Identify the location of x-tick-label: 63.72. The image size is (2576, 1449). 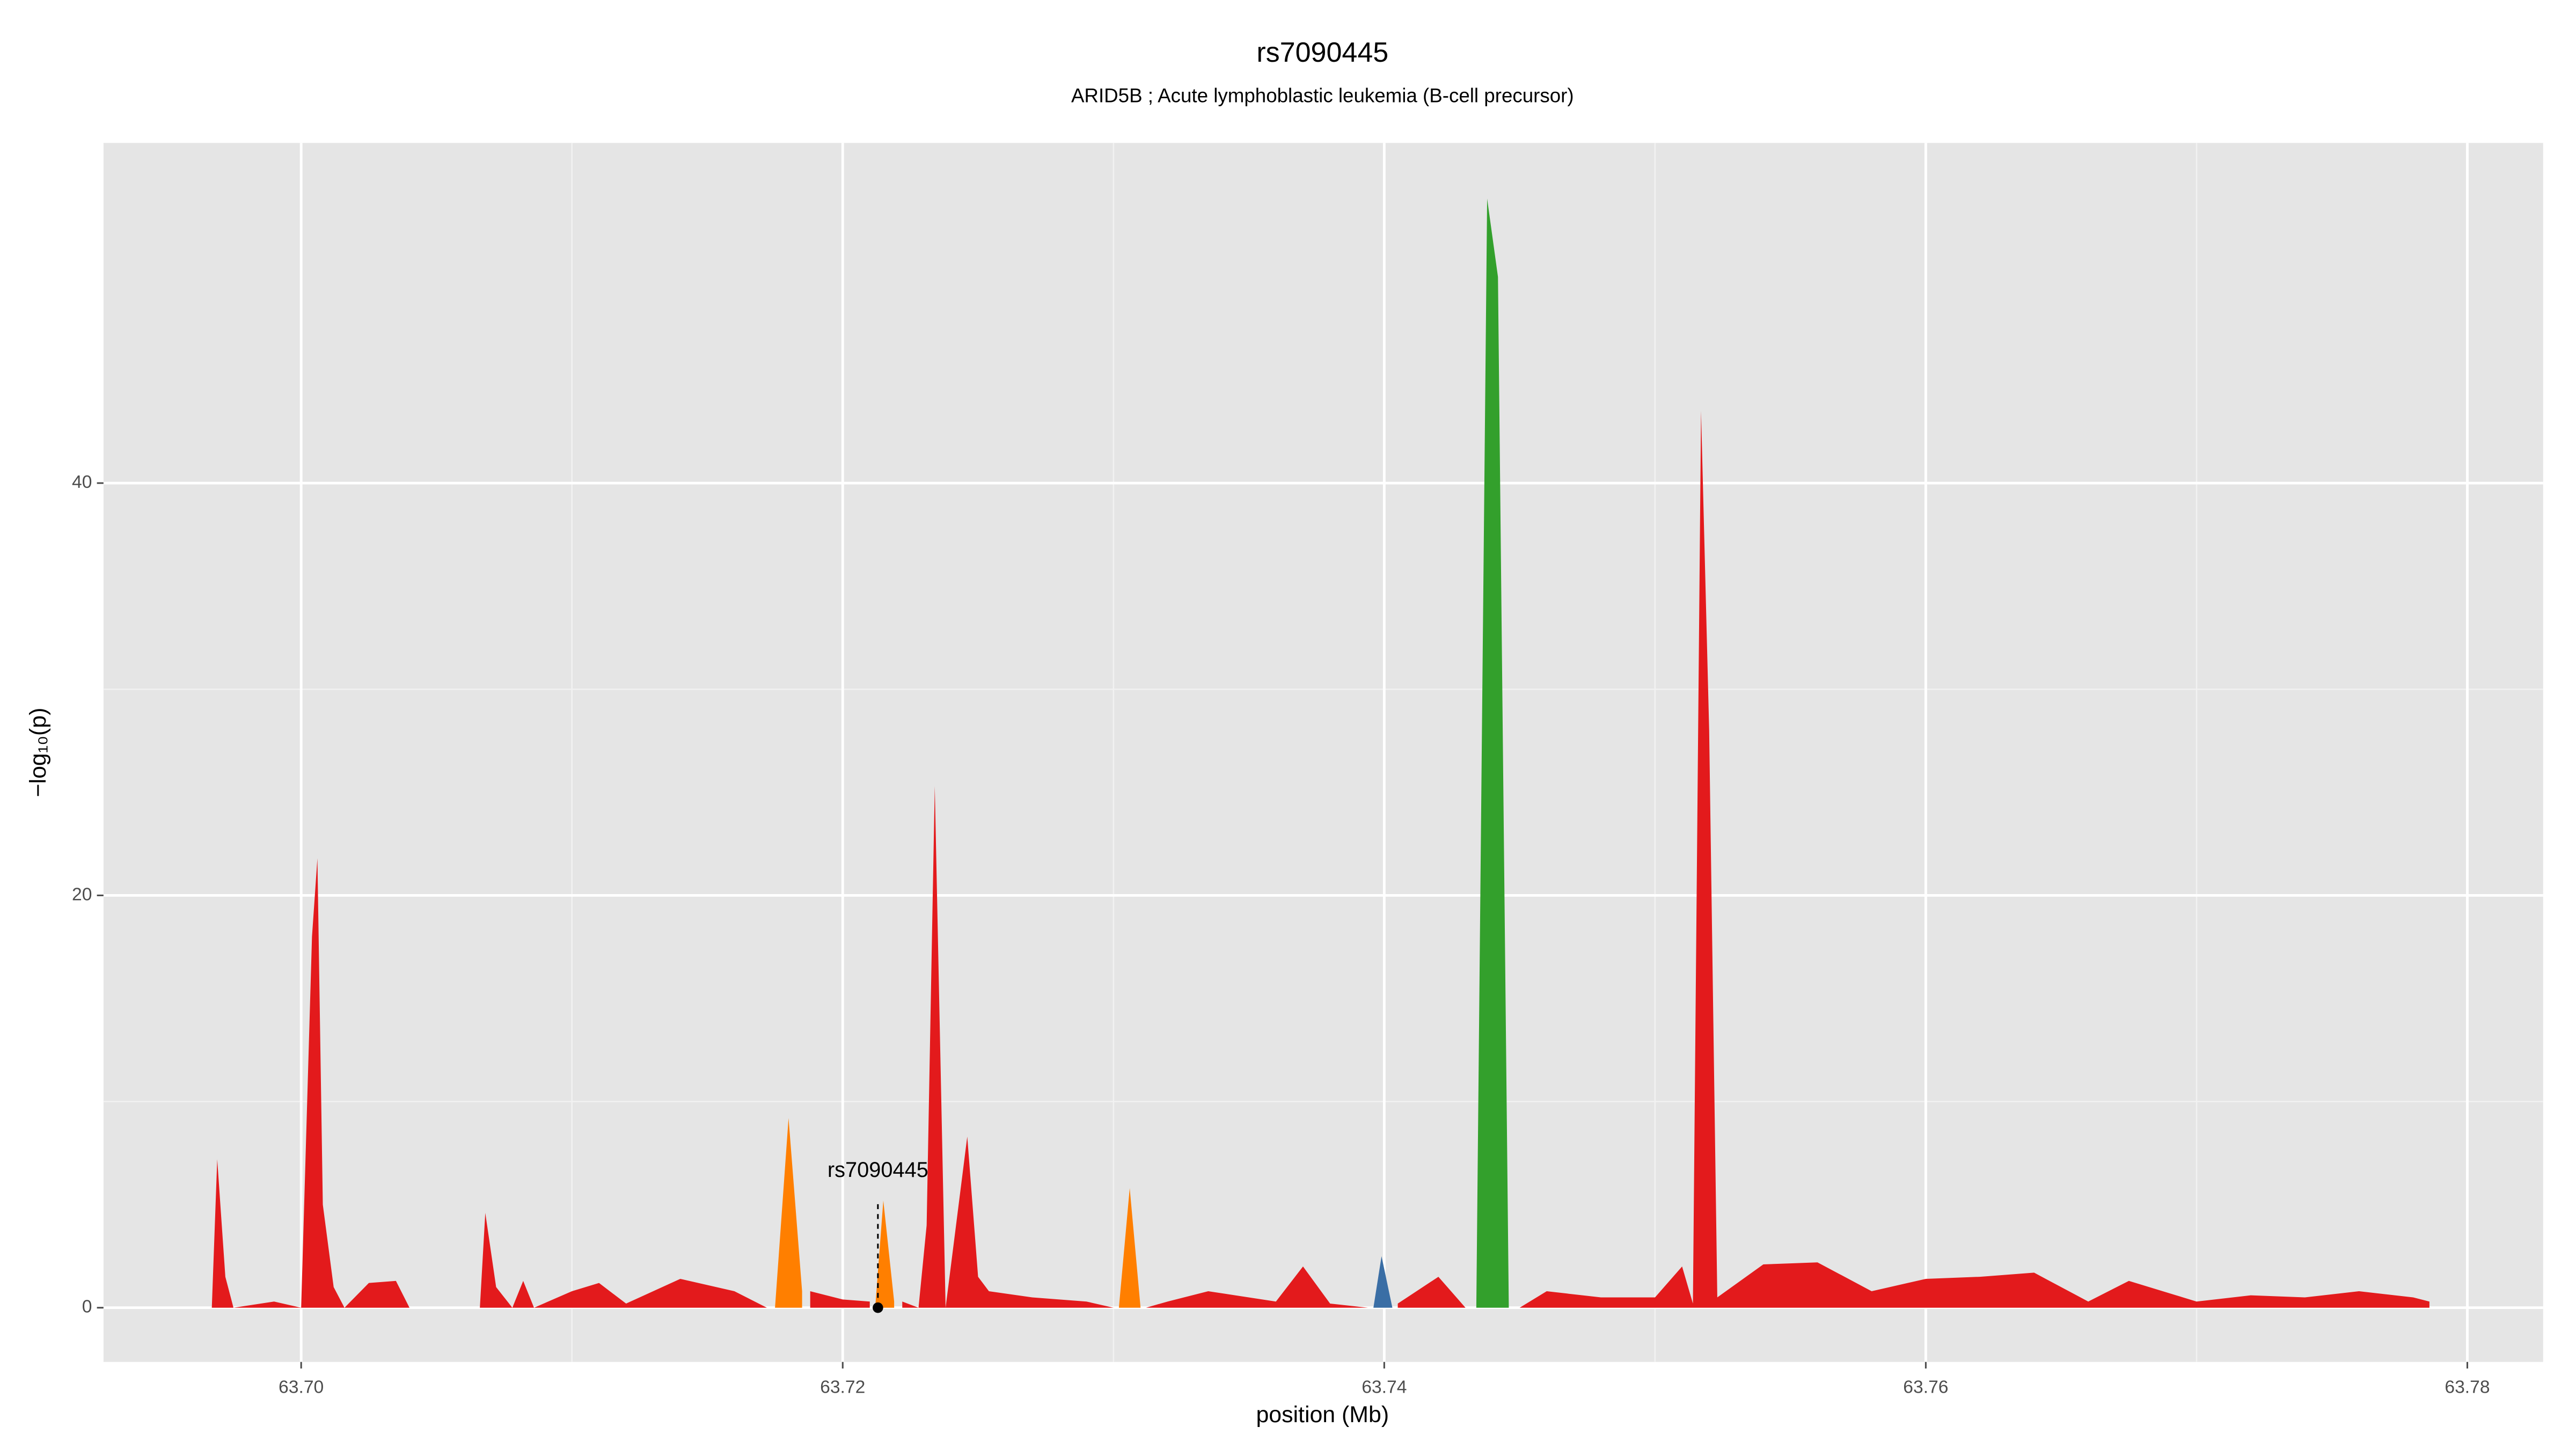
(842, 1387).